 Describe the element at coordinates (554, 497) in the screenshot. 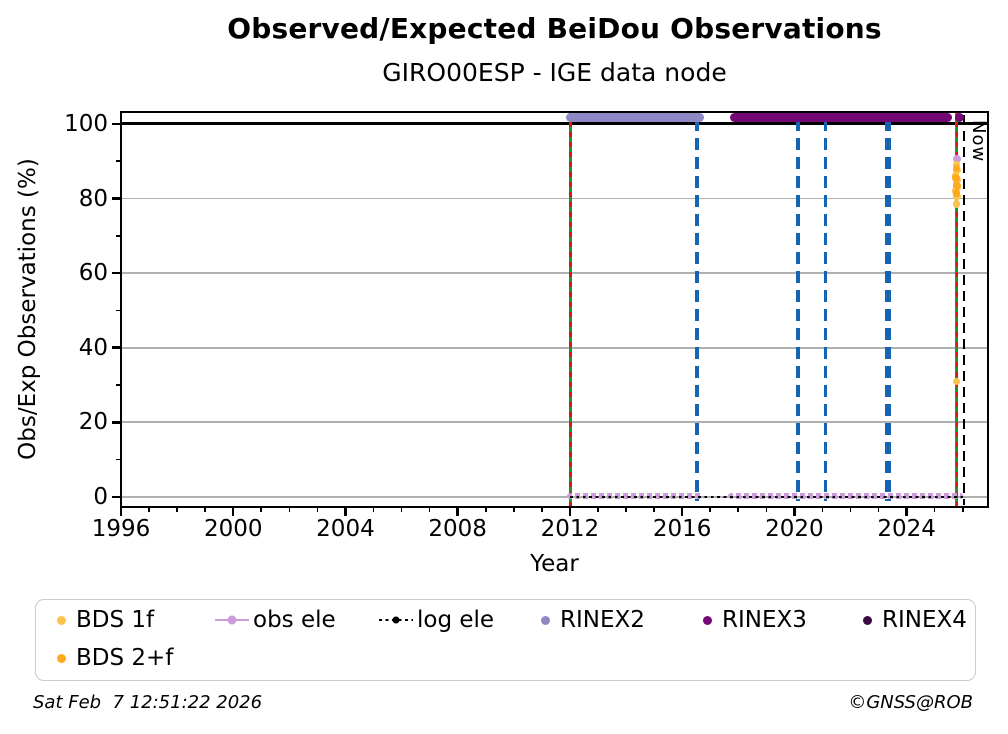

I see `gridline-y0` at that location.